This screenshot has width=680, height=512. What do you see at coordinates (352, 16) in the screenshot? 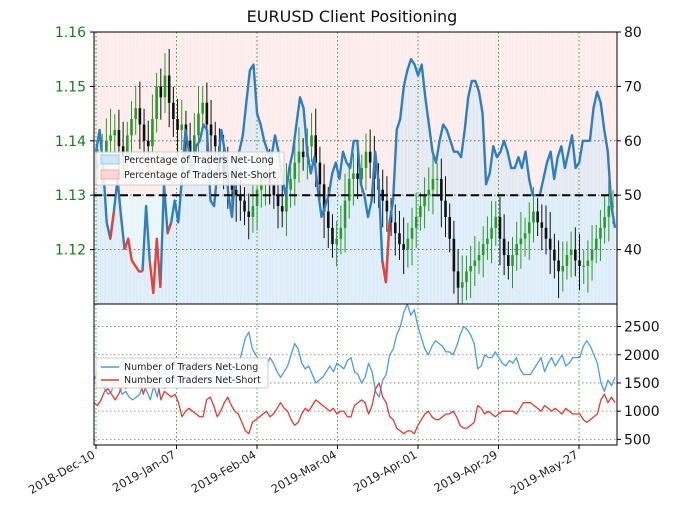
I see `chart-title: EURUSD Client Positioning` at bounding box center [352, 16].